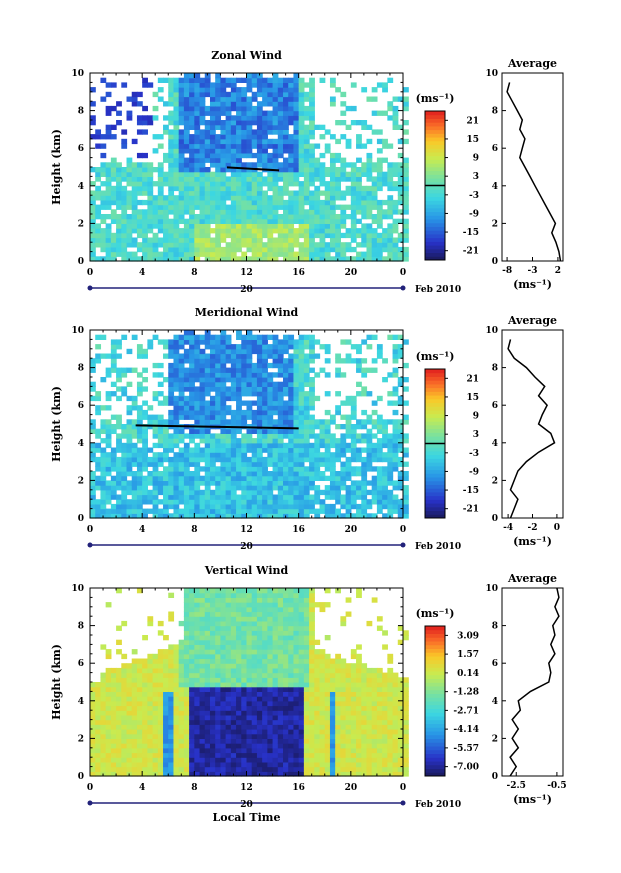 This screenshot has height=873, width=621. What do you see at coordinates (476, 417) in the screenshot?
I see `colorbar-tick-label: 9` at bounding box center [476, 417].